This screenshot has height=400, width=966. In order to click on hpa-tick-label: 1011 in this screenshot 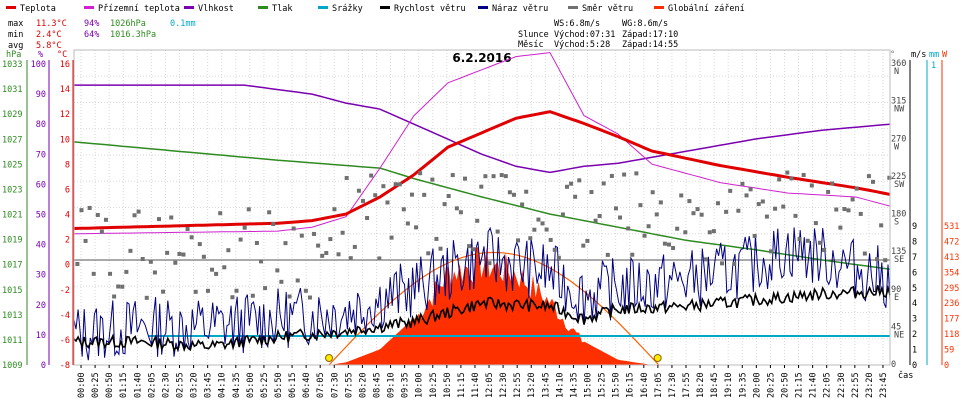, I will do `click(12, 341)`.